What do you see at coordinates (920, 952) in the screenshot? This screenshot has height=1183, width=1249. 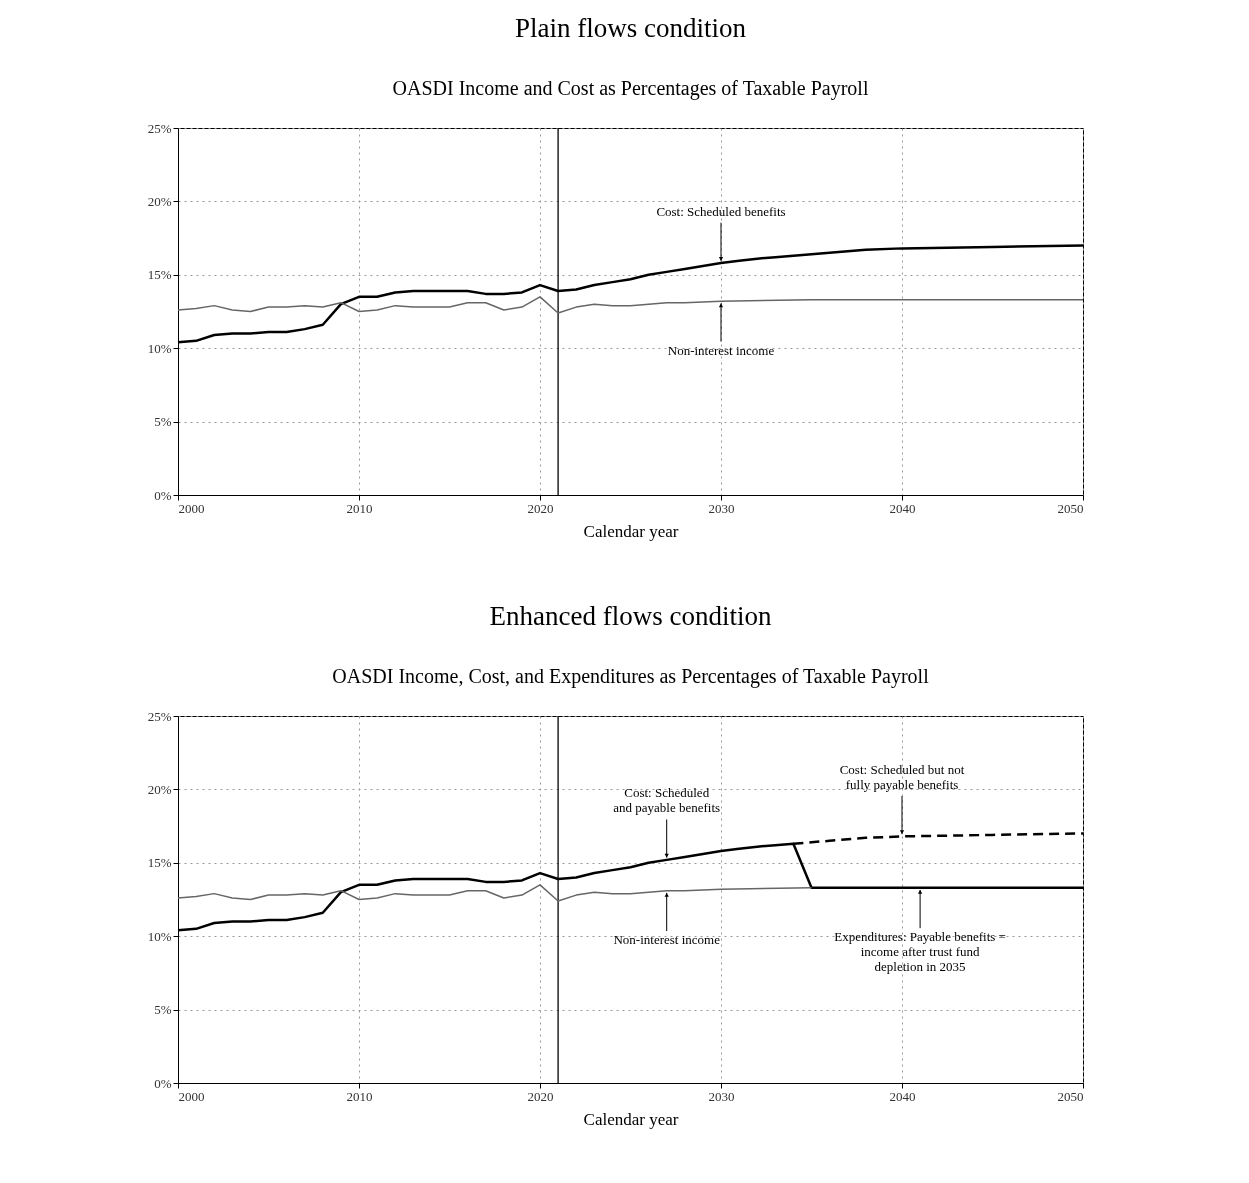 I see `annotation: Expenditures: Payable benefits = income after trust fund depletion in 2035` at bounding box center [920, 952].